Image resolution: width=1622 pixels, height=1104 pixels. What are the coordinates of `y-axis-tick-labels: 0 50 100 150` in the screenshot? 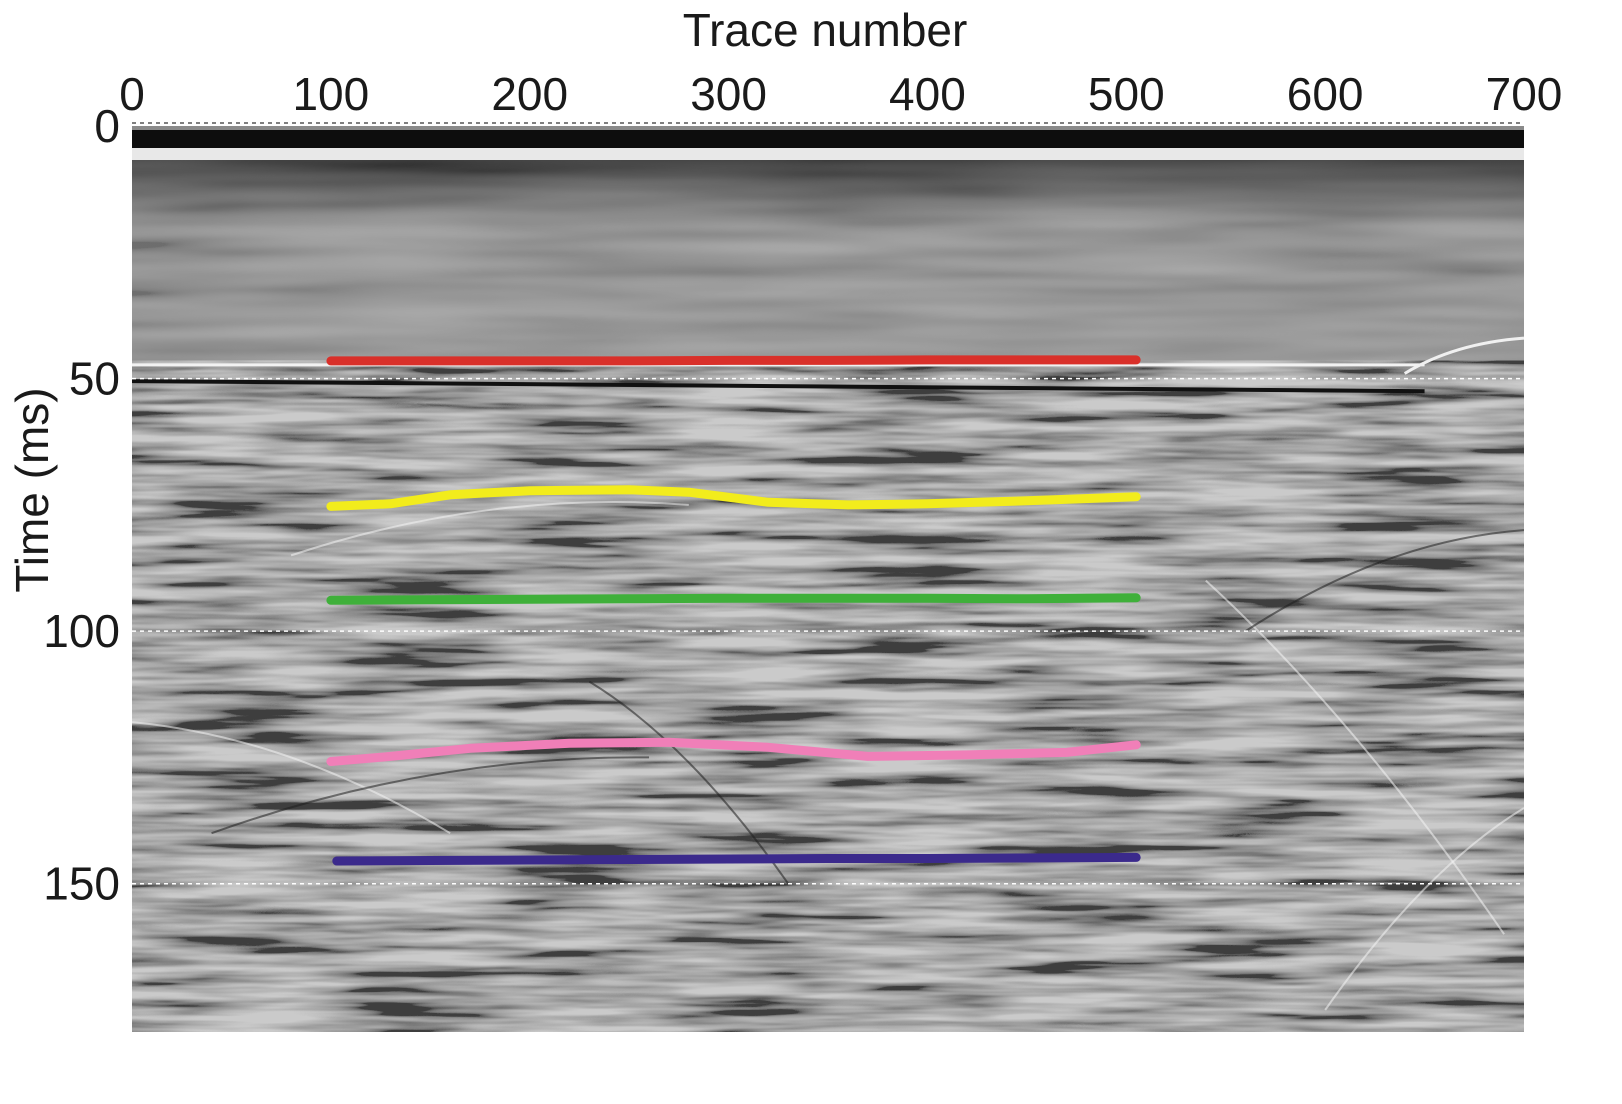 It's located at (81, 505).